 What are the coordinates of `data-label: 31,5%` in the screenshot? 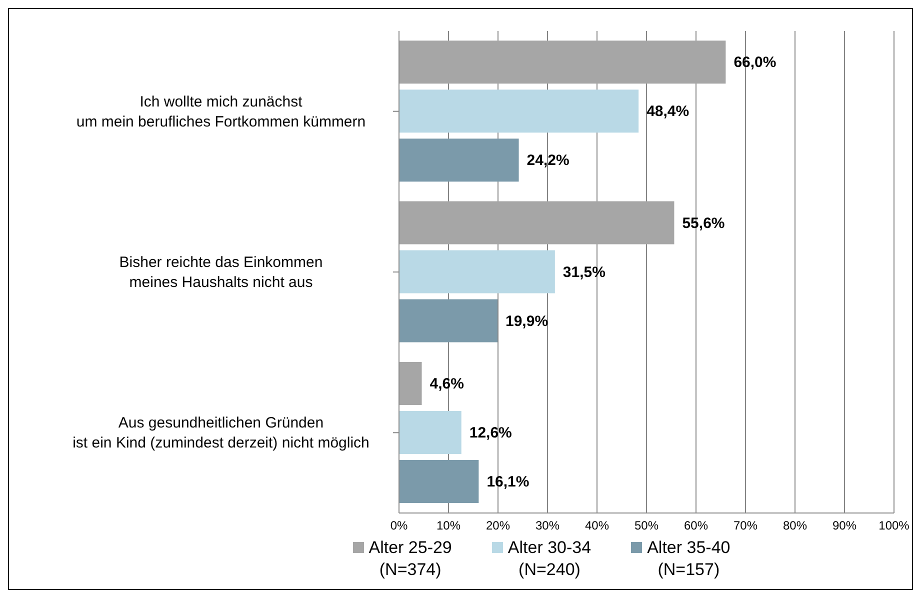 It's located at (584, 272).